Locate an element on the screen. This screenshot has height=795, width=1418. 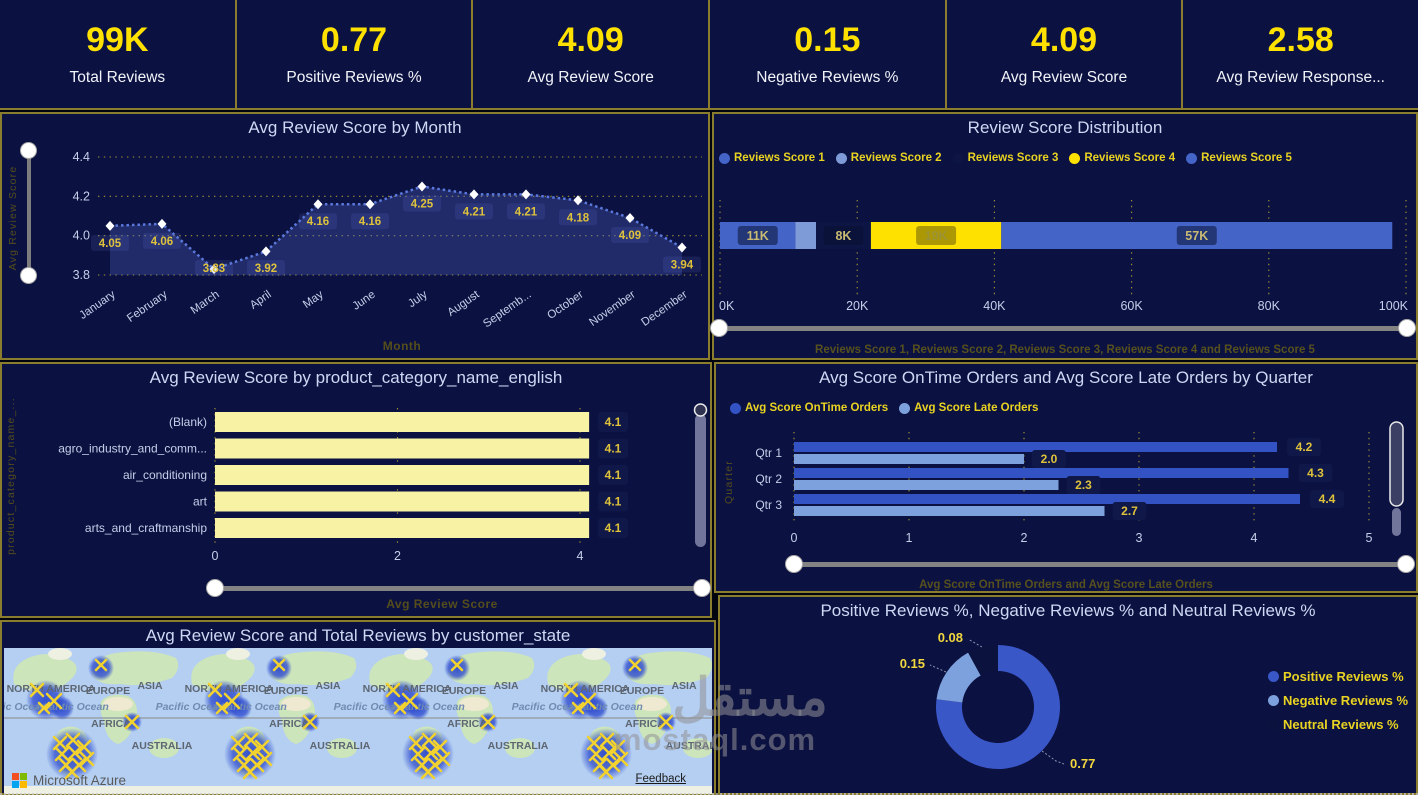
scrollbar-handle is located at coordinates (700, 410).